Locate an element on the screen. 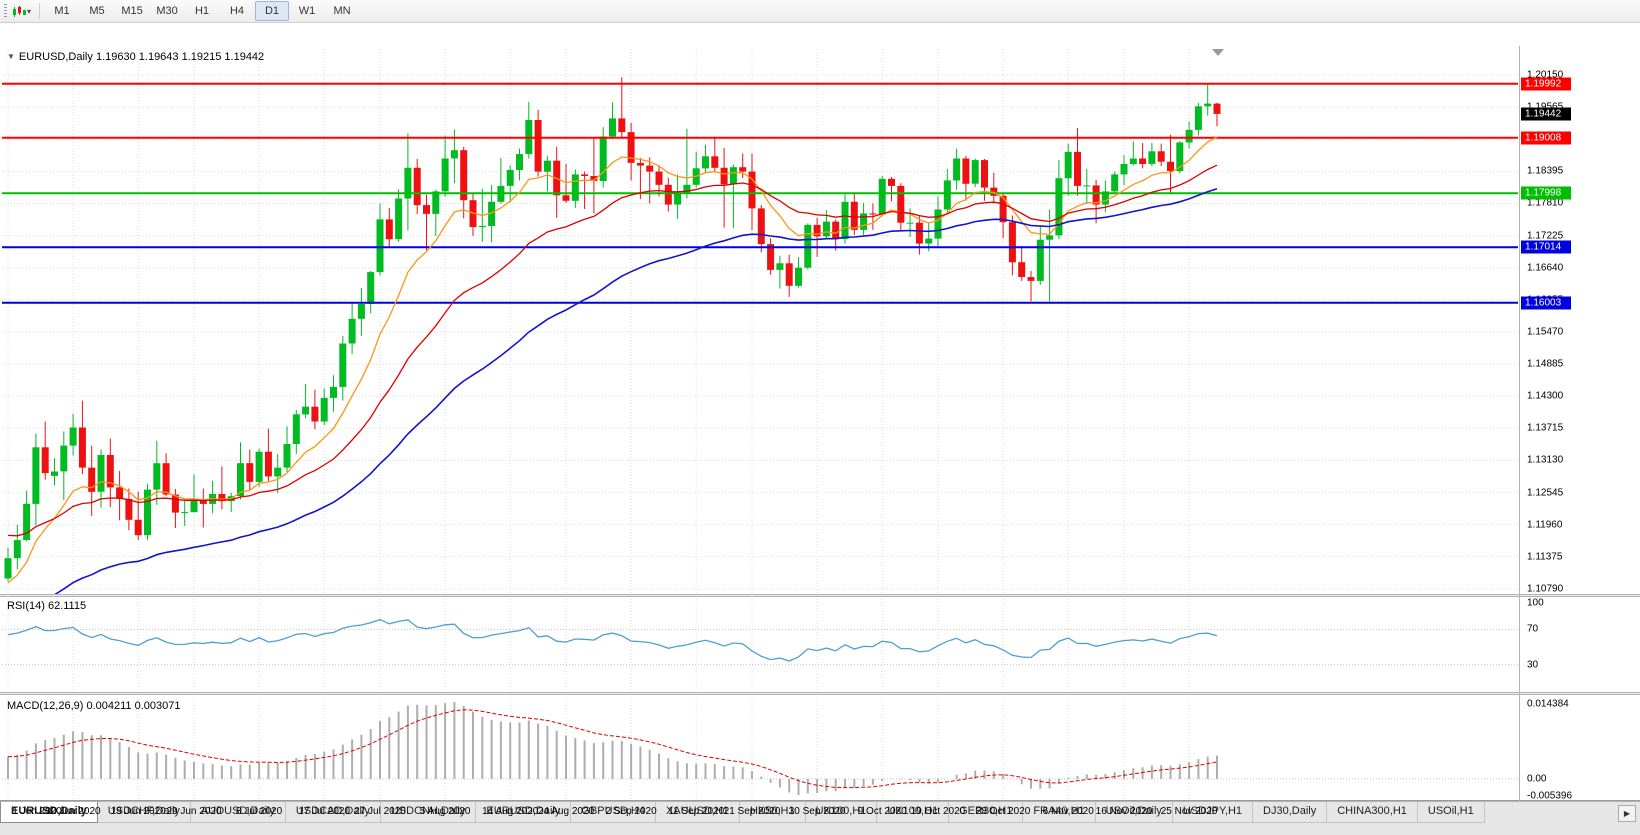 The width and height of the screenshot is (1640, 835). axis-tick-label: 1.10790 is located at coordinates (1545, 589).